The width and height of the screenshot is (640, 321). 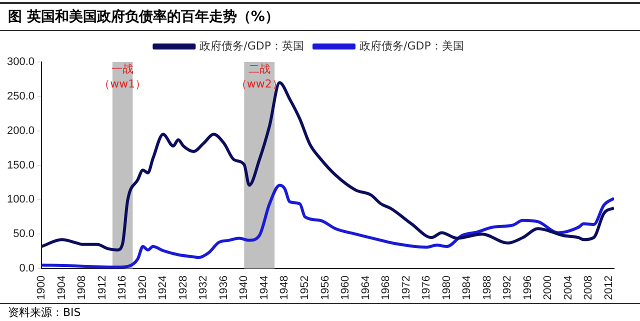 I want to click on y-tick-label: 150.0, so click(x=20, y=165).